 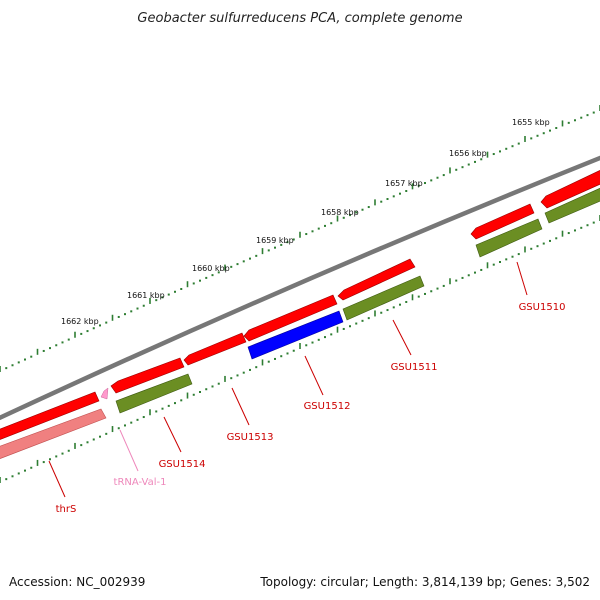 I want to click on gene-arrow-right, so click(x=570, y=188).